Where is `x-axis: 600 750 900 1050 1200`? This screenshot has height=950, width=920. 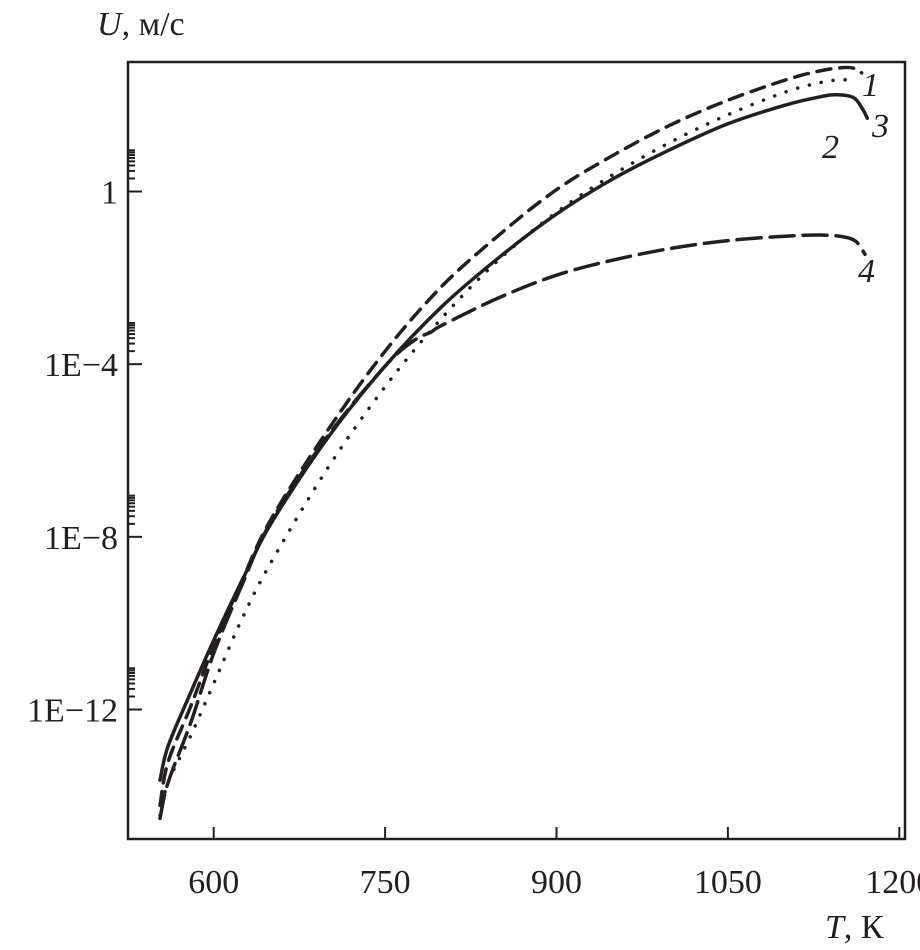
x-axis: 600 750 900 1050 1200 is located at coordinates (554, 864).